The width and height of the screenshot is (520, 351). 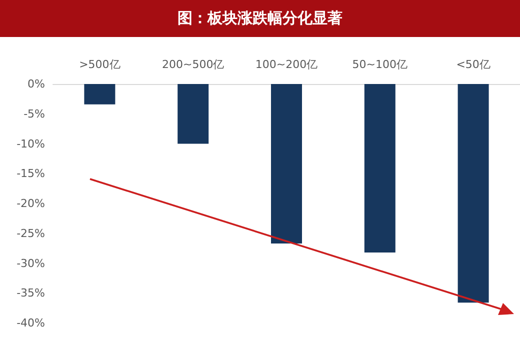 What do you see at coordinates (260, 18) in the screenshot?
I see `chart-title: 图：板块涨跌幅分化显著` at bounding box center [260, 18].